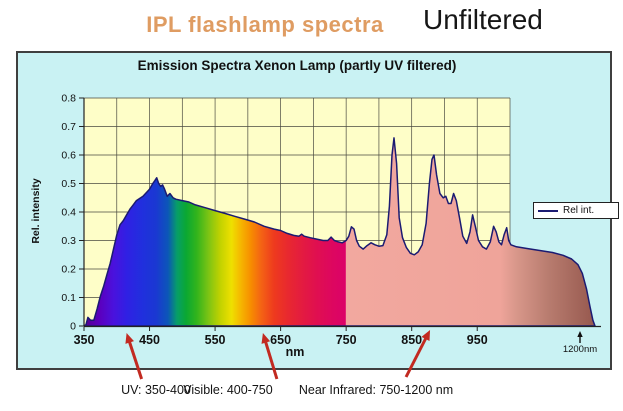  What do you see at coordinates (36, 211) in the screenshot?
I see `y-axis-label: Rel. intensity` at bounding box center [36, 211].